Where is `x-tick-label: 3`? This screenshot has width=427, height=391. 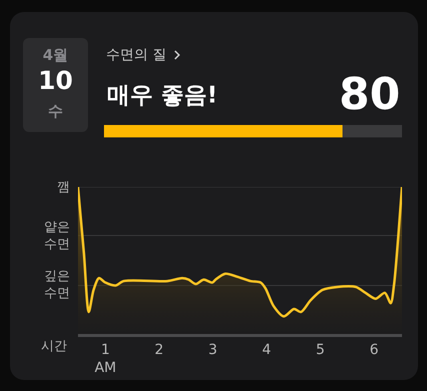 x-tick-label: 3 is located at coordinates (213, 350).